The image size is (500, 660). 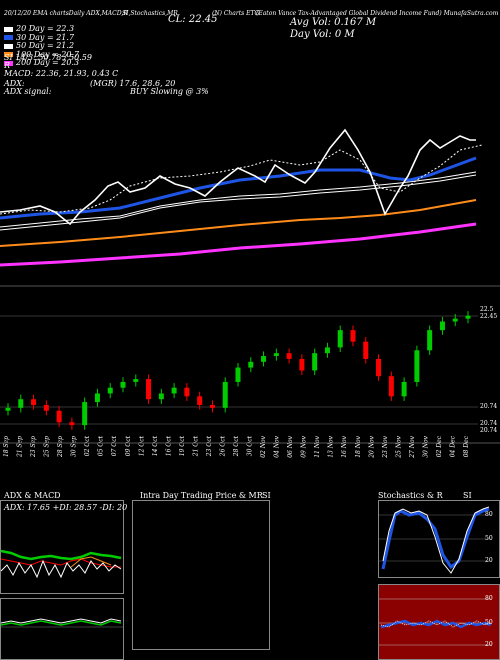 What do you see at coordinates (322, 34) in the screenshot?
I see `day-volume: Day Vol: 0 M` at bounding box center [322, 34].